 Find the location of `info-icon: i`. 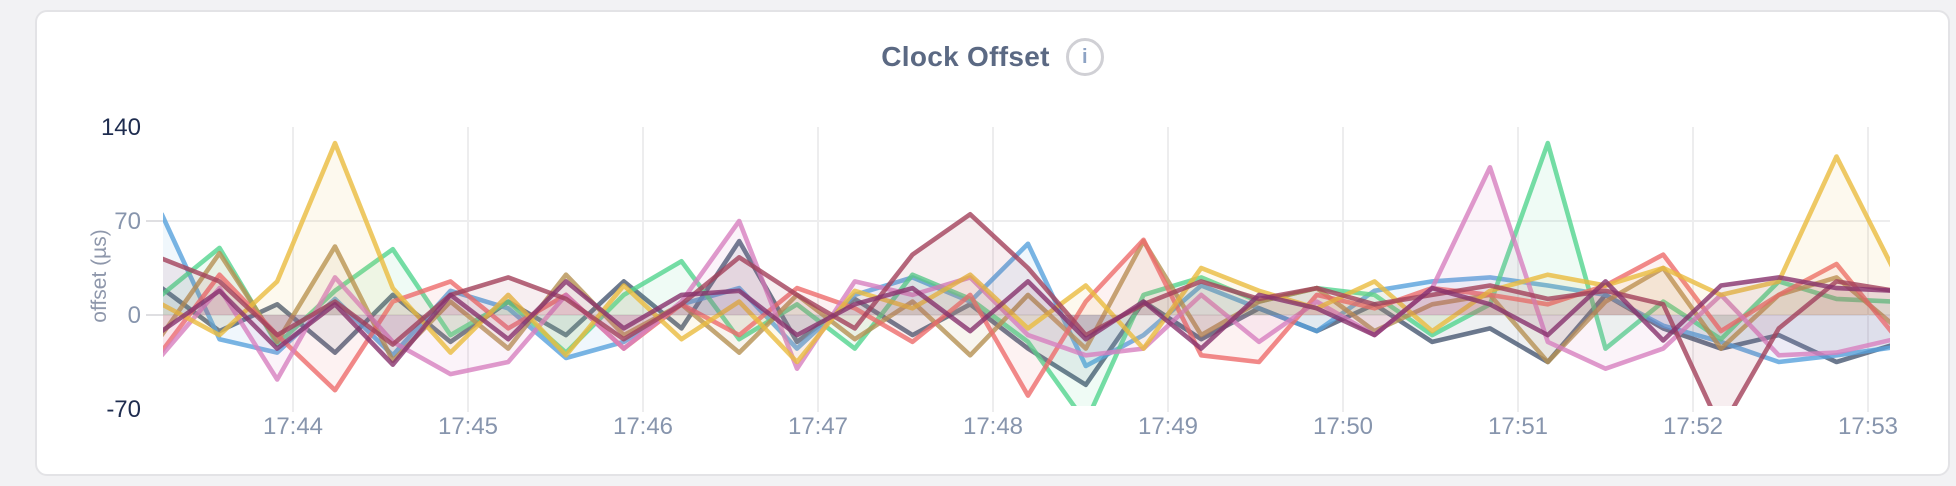

info-icon: i is located at coordinates (1084, 57).